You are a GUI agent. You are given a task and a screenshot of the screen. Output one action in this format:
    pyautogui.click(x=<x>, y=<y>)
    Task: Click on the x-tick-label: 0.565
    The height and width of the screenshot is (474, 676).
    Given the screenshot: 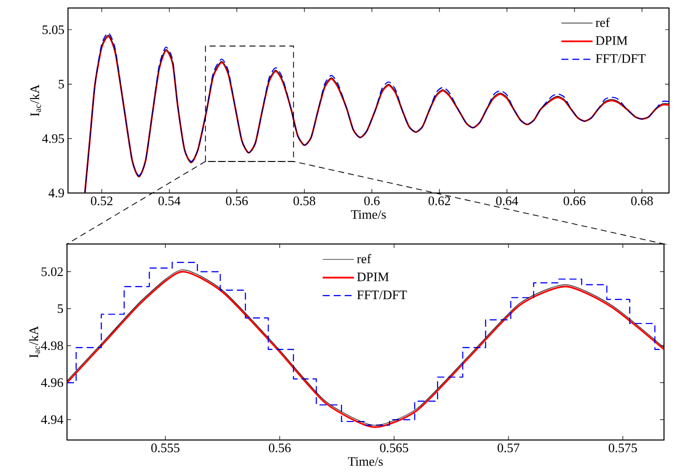 What is the action you would take?
    pyautogui.click(x=394, y=448)
    